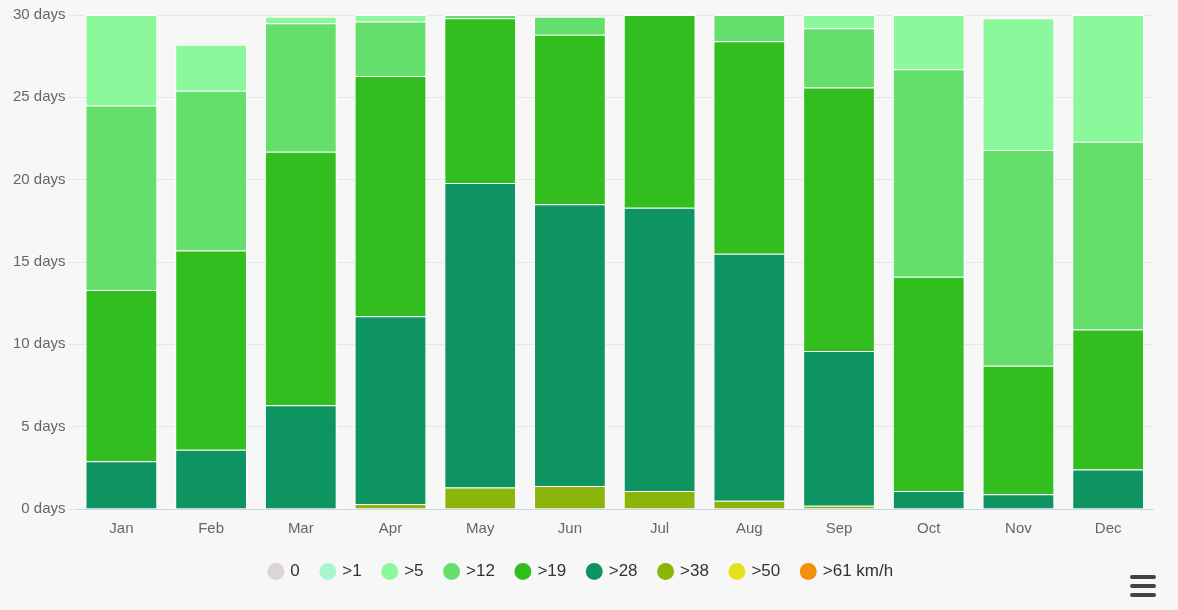 The width and height of the screenshot is (1178, 610). Describe the element at coordinates (623, 571) in the screenshot. I see `legend-label: >28` at that location.